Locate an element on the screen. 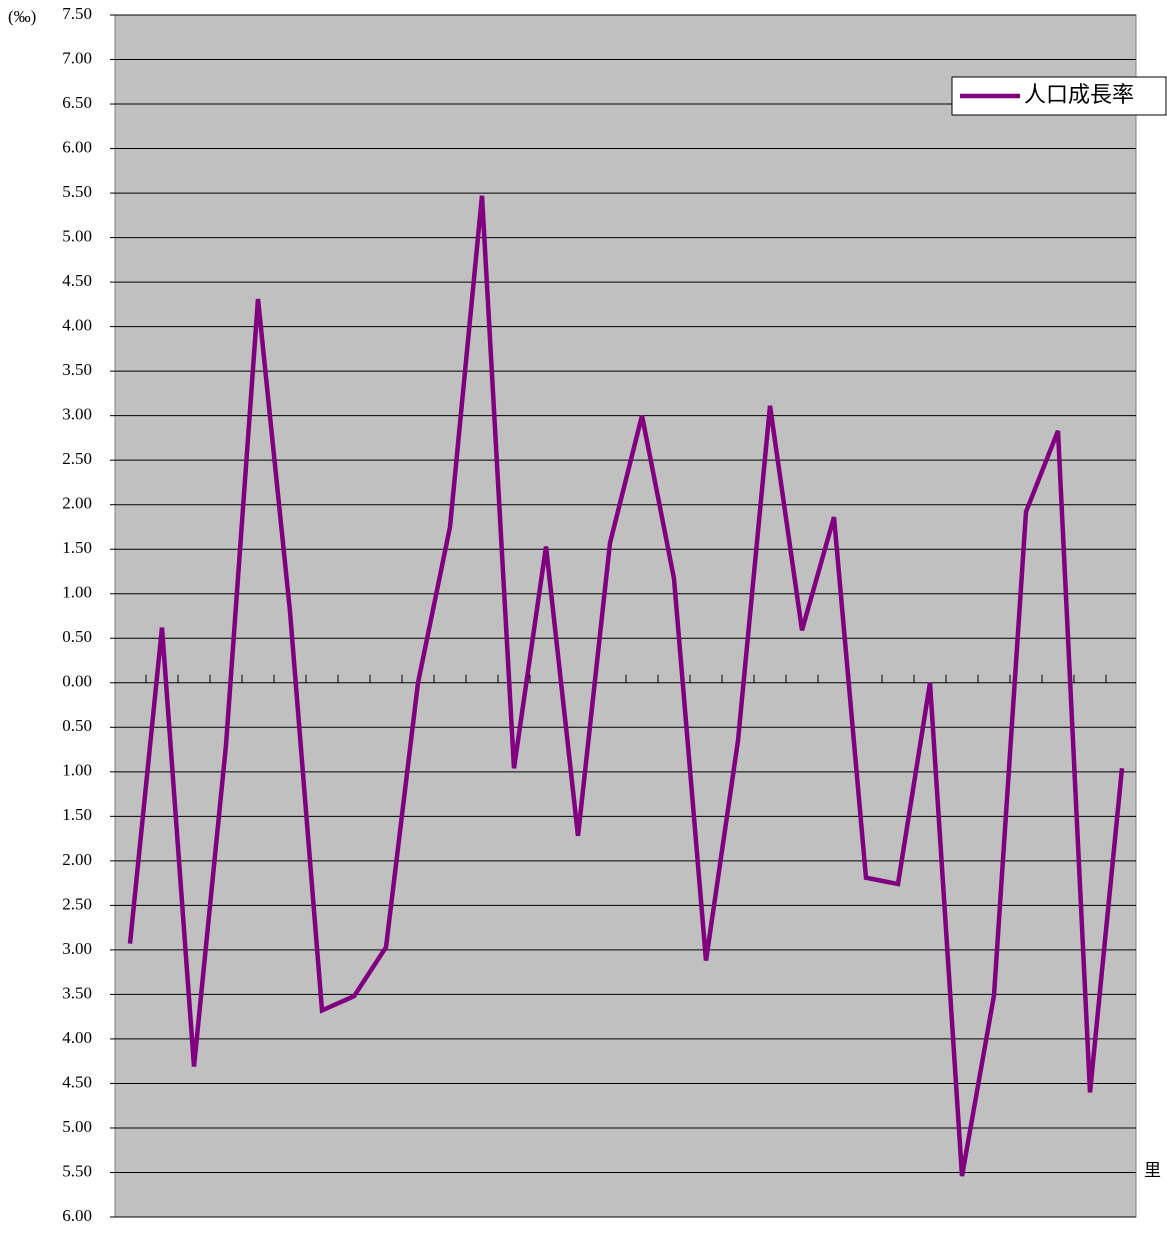 This screenshot has height=1238, width=1167. legend-box is located at coordinates (1059, 96).